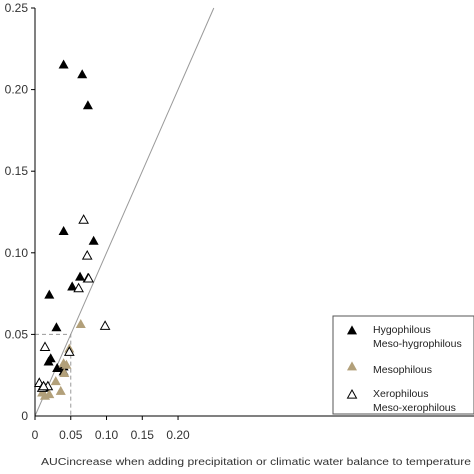 This screenshot has height=474, width=474. I want to click on x-tick-label: 0.05, so click(71, 435).